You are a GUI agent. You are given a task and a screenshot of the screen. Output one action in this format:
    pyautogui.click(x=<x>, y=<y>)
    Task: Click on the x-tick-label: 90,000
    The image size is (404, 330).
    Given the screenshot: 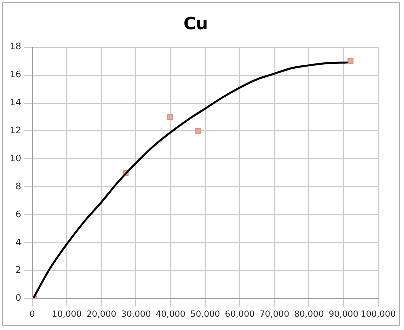 What is the action you would take?
    pyautogui.click(x=343, y=315)
    